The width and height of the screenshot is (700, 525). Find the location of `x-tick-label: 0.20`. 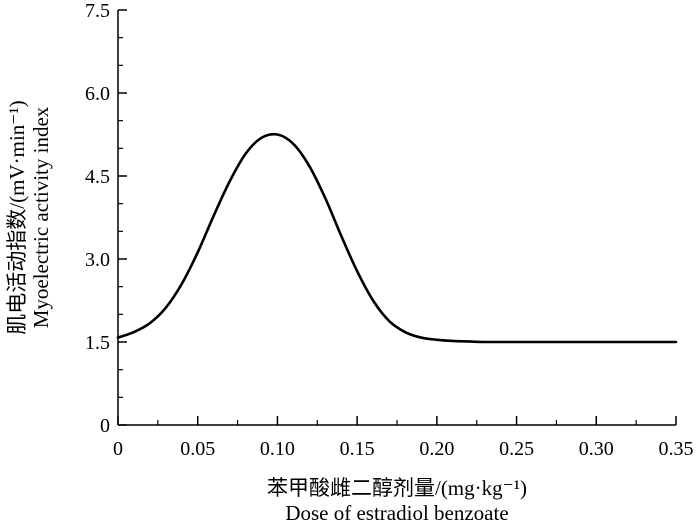

x-tick-label: 0.20 is located at coordinates (436, 449).